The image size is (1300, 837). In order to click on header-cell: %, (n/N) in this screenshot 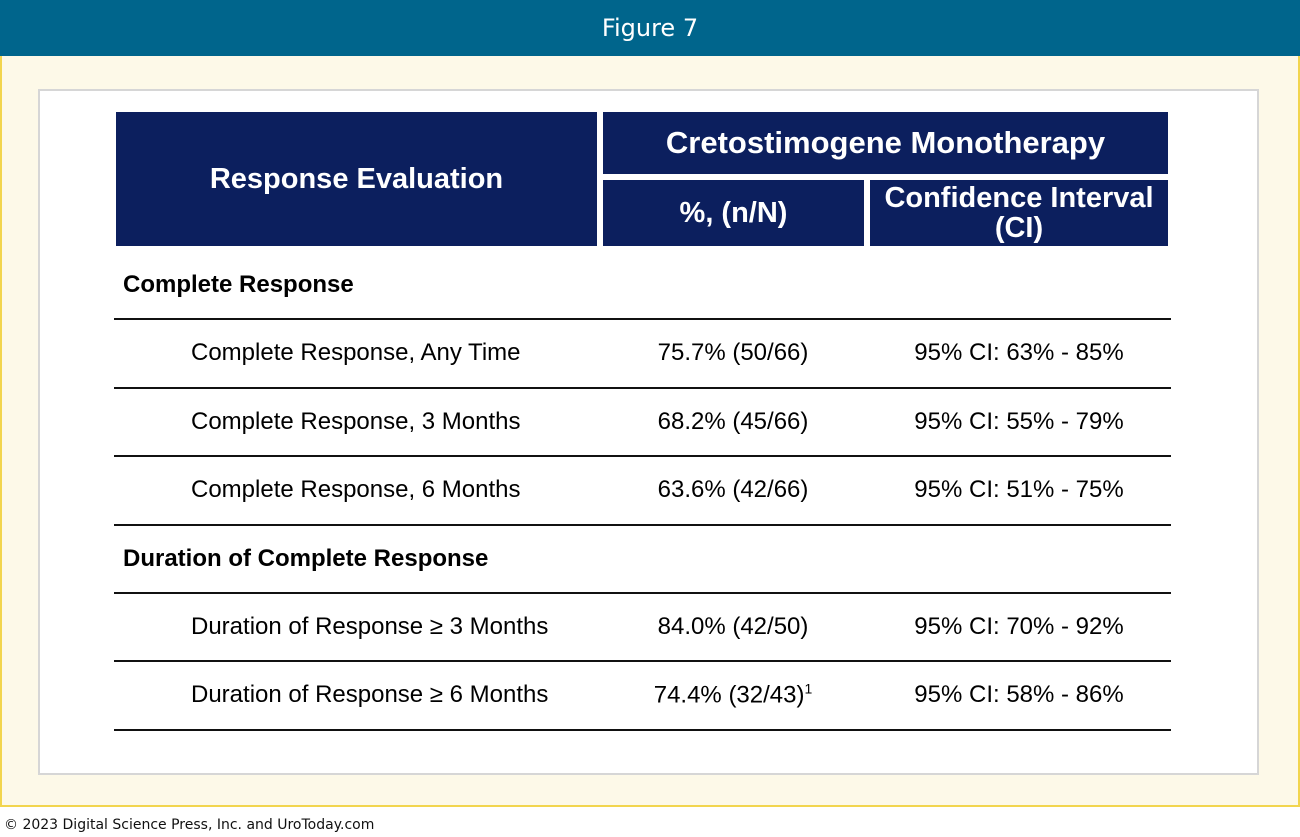, I will do `click(733, 213)`.